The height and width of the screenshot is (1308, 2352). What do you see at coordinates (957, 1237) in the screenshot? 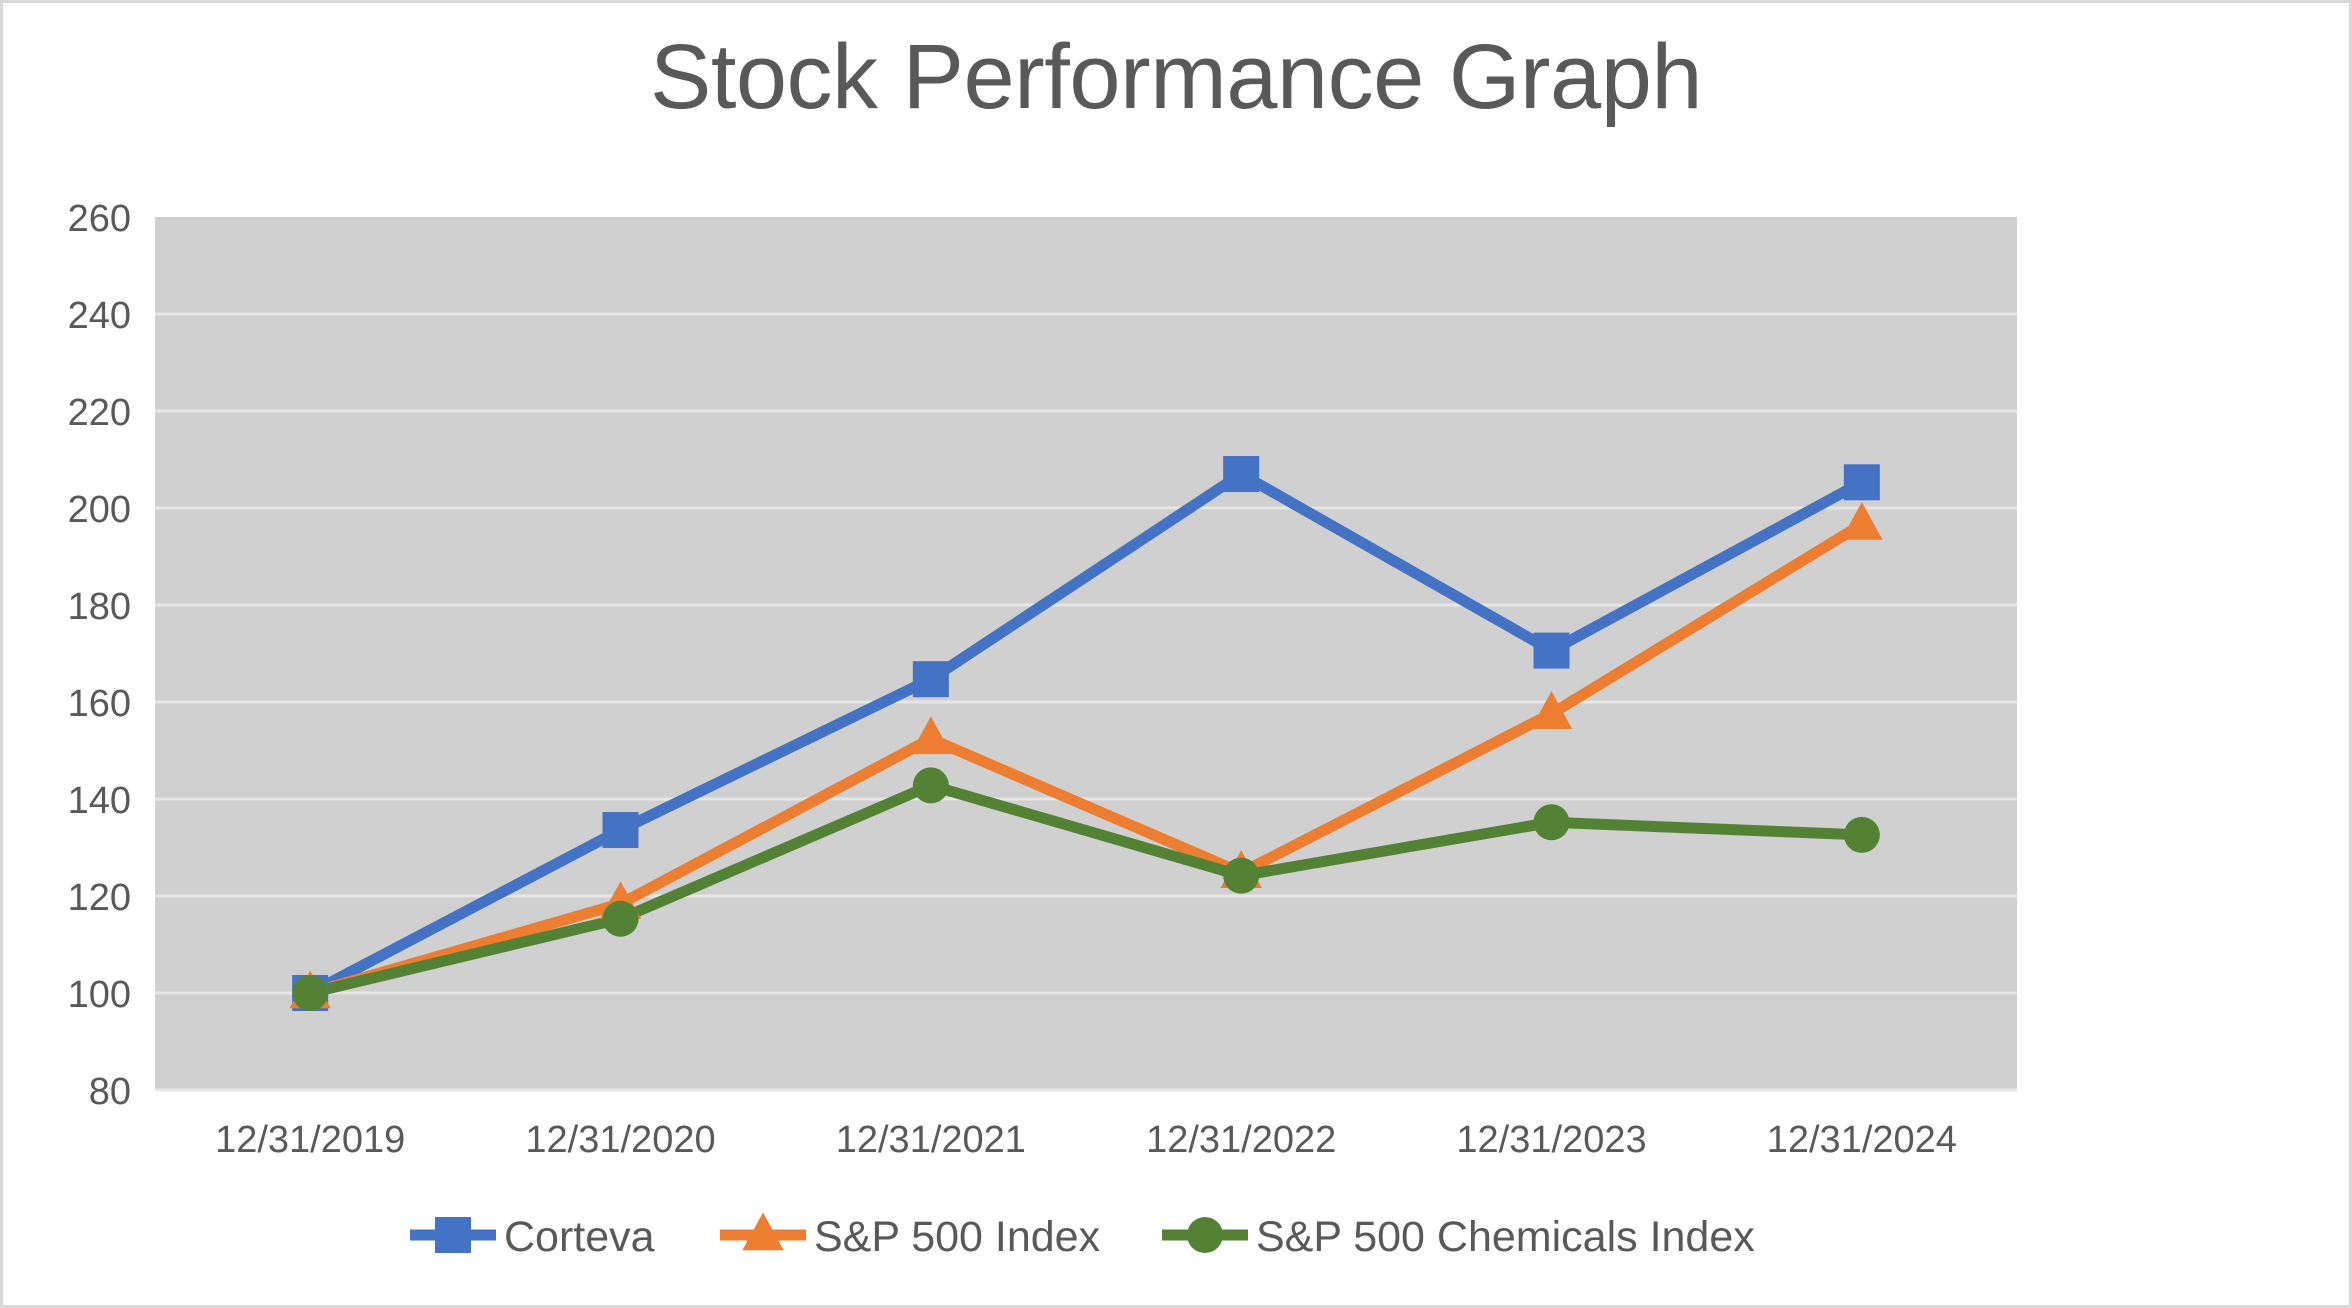
I see `legend-label: S&P 500 Index` at bounding box center [957, 1237].